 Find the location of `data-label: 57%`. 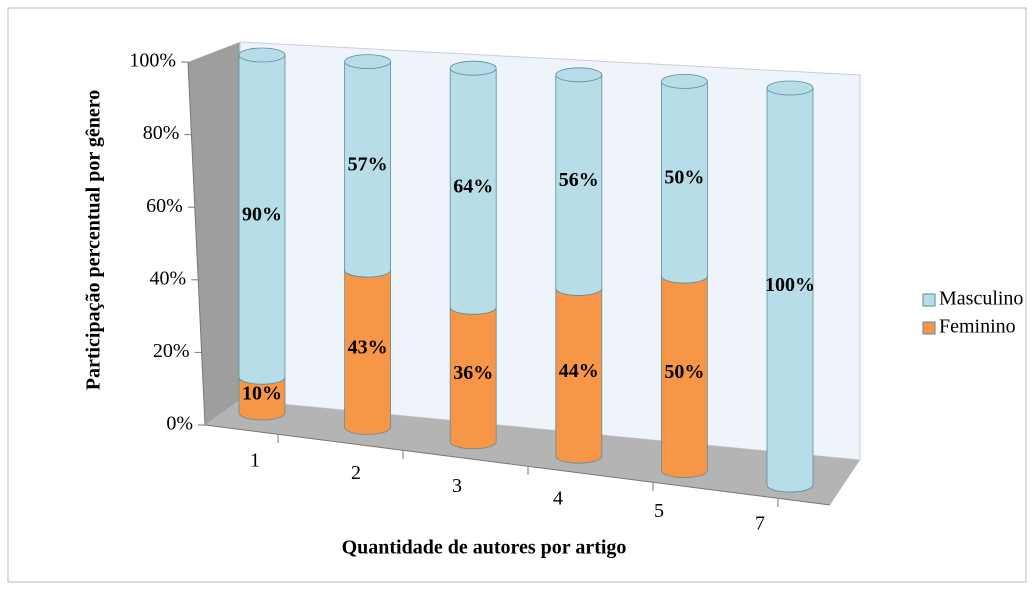

data-label: 57% is located at coordinates (368, 164).